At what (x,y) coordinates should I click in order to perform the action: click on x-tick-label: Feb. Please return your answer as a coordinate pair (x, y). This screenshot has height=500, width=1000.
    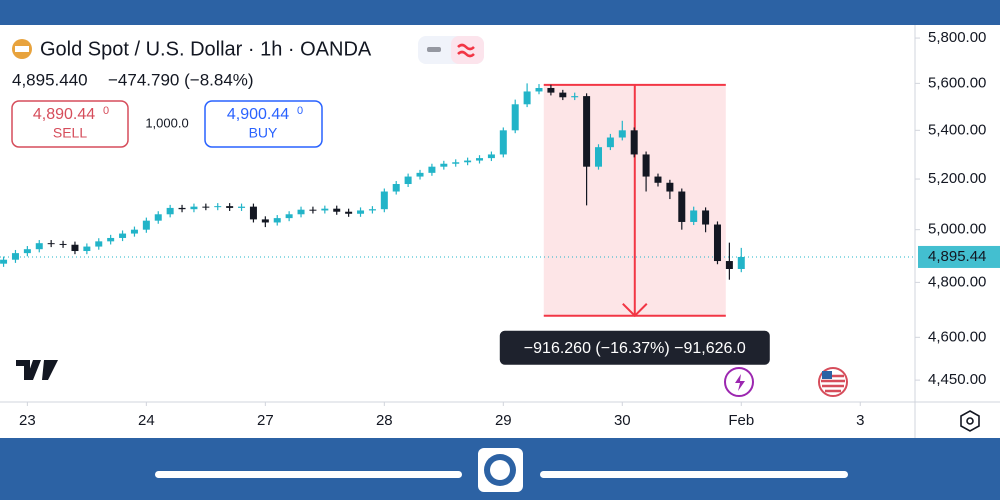
    Looking at the image, I should click on (741, 420).